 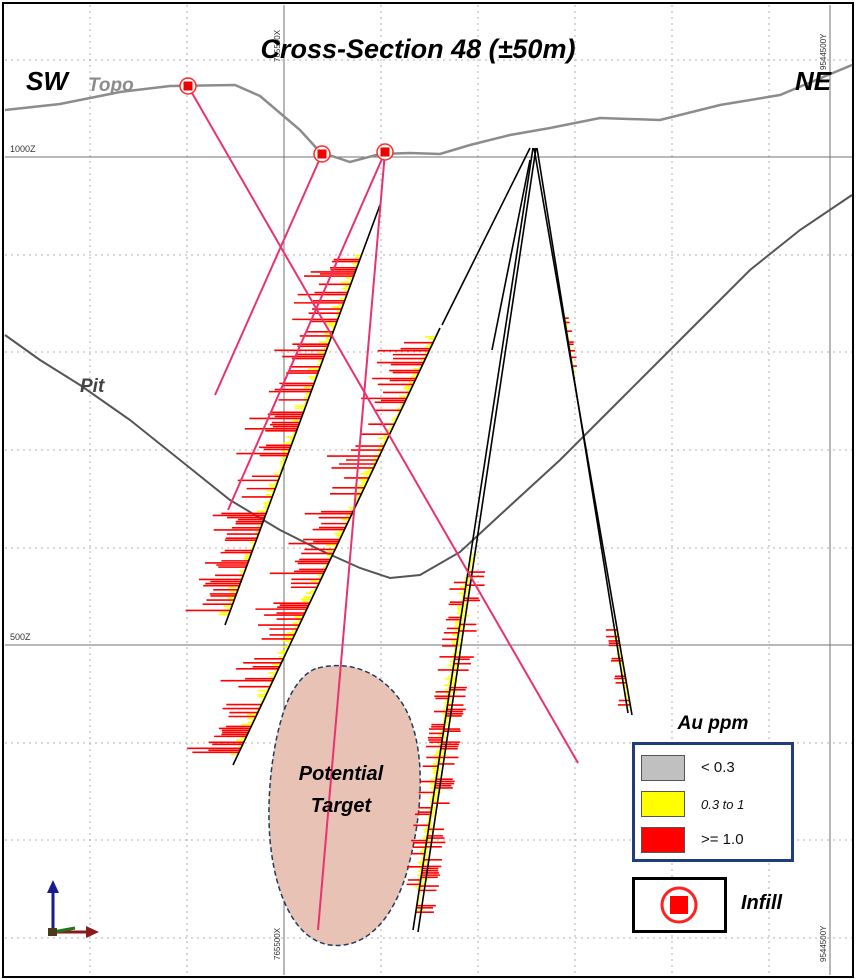 What do you see at coordinates (111, 85) in the screenshot?
I see `topo-label: Topo` at bounding box center [111, 85].